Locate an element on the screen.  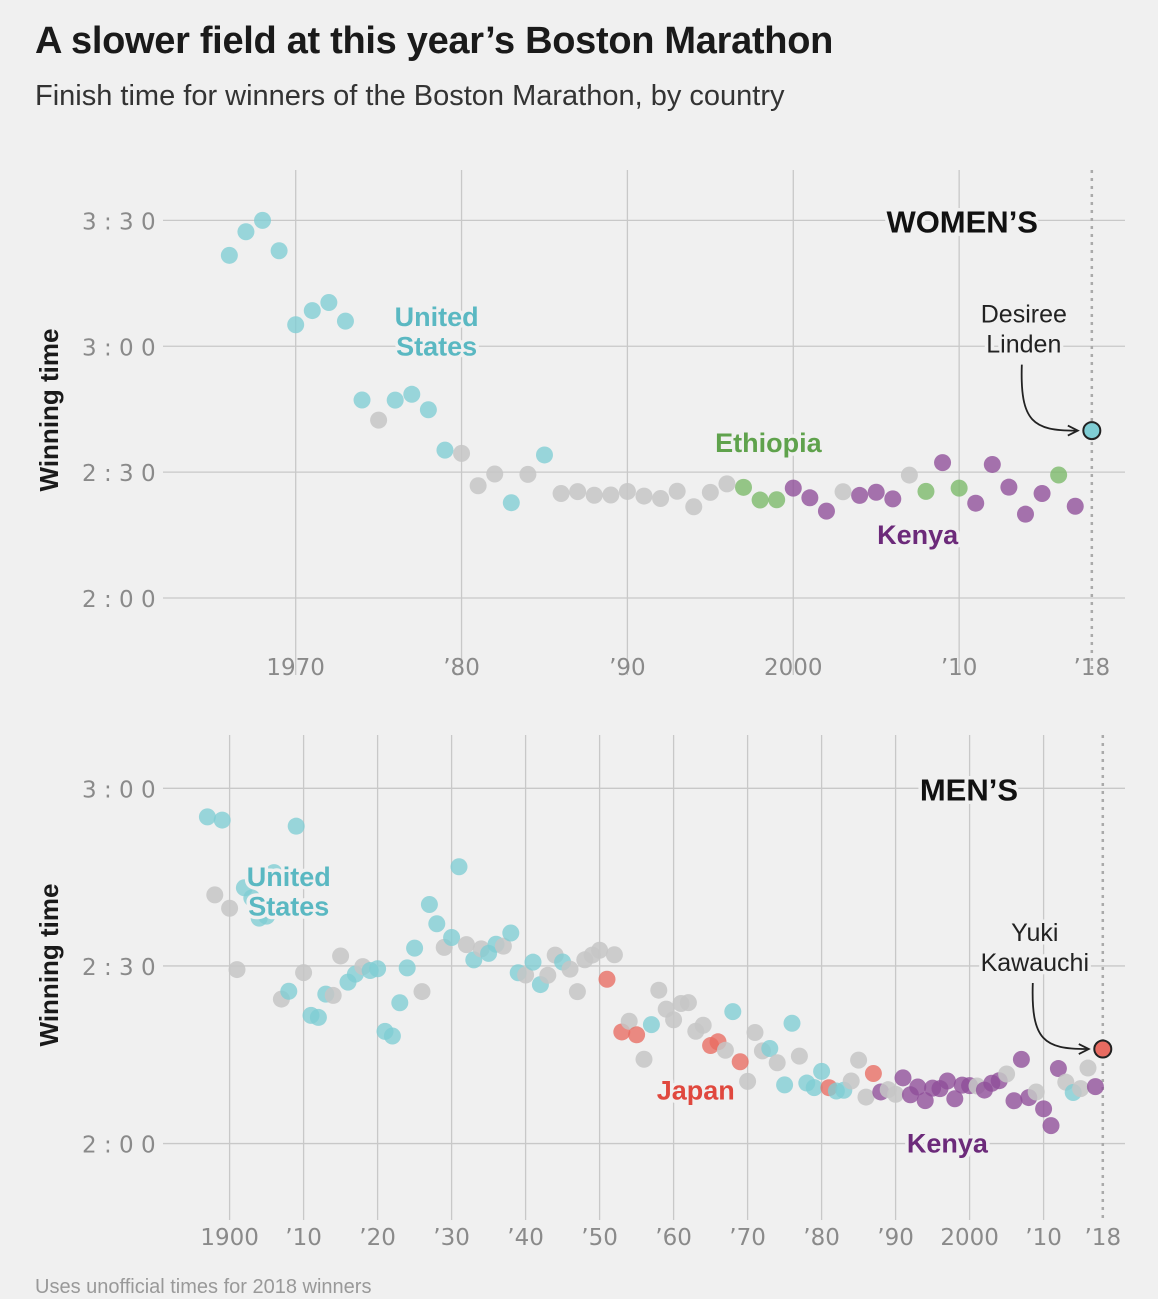
y-axis-label: Winning time is located at coordinates (49, 965).